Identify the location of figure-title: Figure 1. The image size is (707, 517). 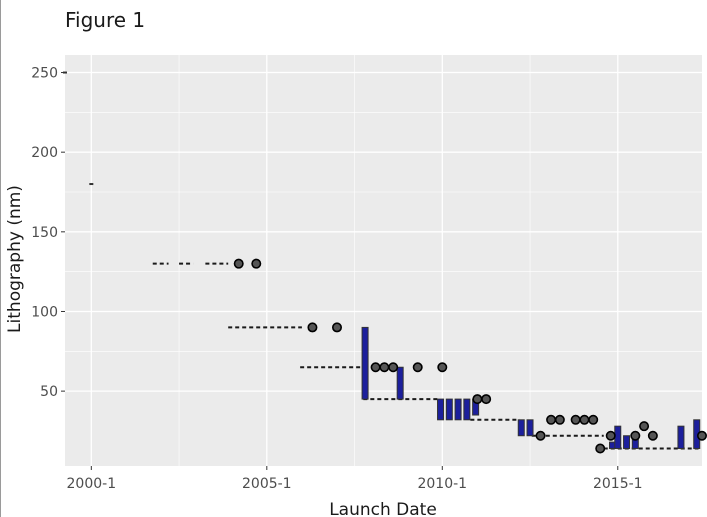
(105, 20).